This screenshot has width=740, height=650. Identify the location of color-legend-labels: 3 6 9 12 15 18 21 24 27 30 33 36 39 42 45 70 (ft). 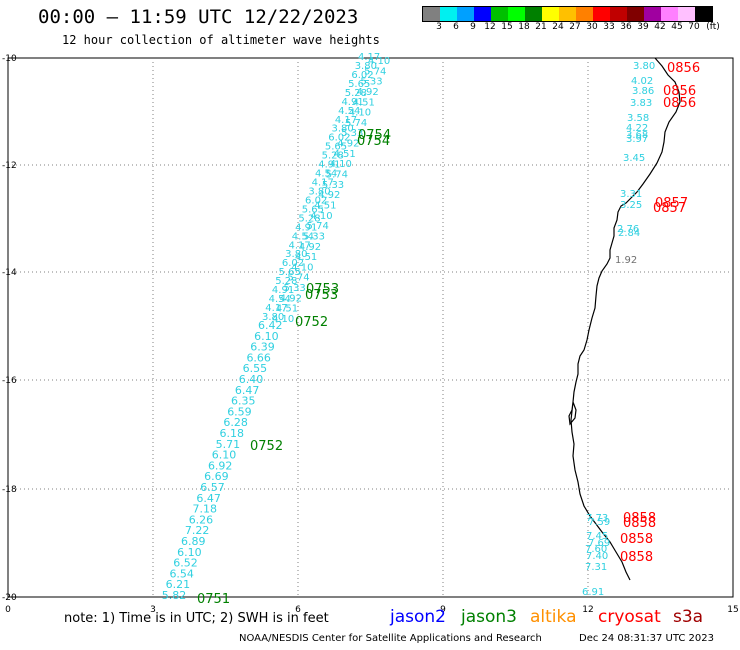
(581, 28).